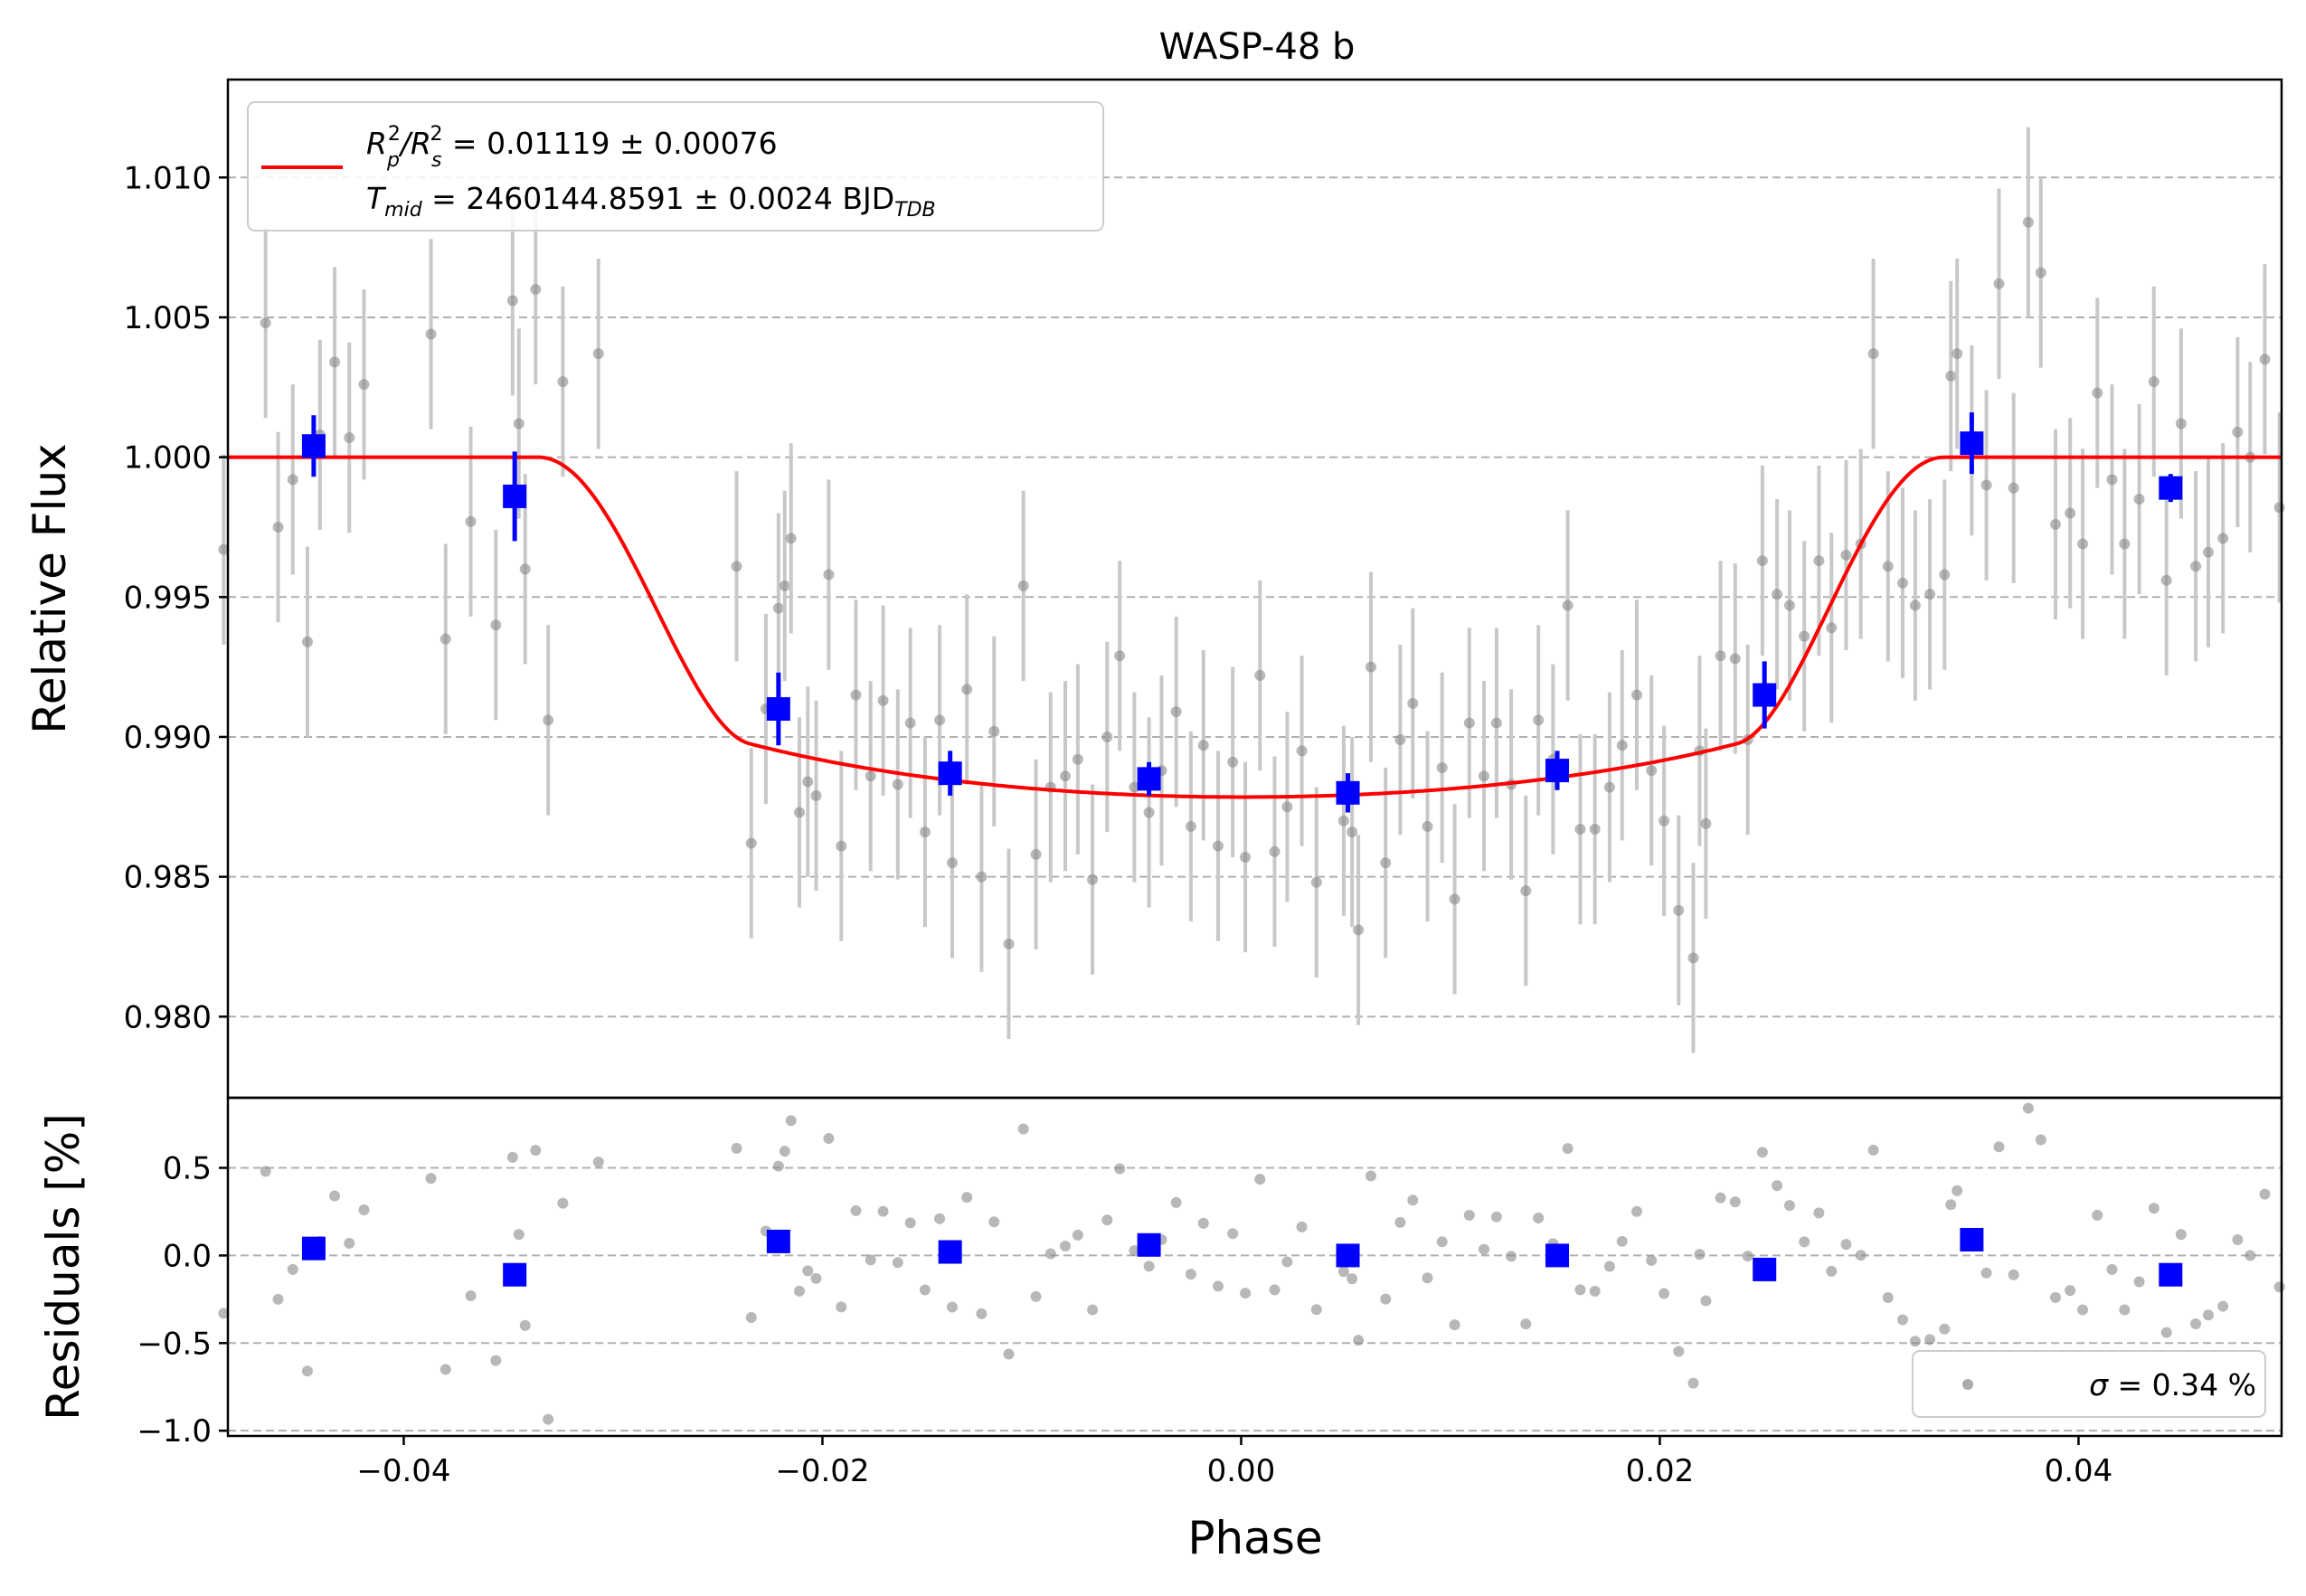 Image resolution: width=2306 pixels, height=1596 pixels. Describe the element at coordinates (187, 1169) in the screenshot. I see `y-tick-label: 0.5` at that location.